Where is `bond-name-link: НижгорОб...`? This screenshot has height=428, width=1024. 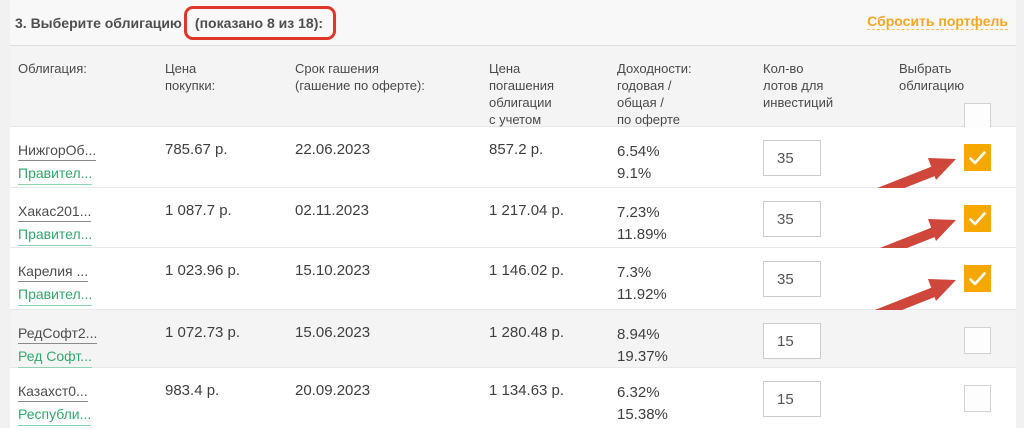
bond-name-link: НижгорОб... is located at coordinates (57, 151).